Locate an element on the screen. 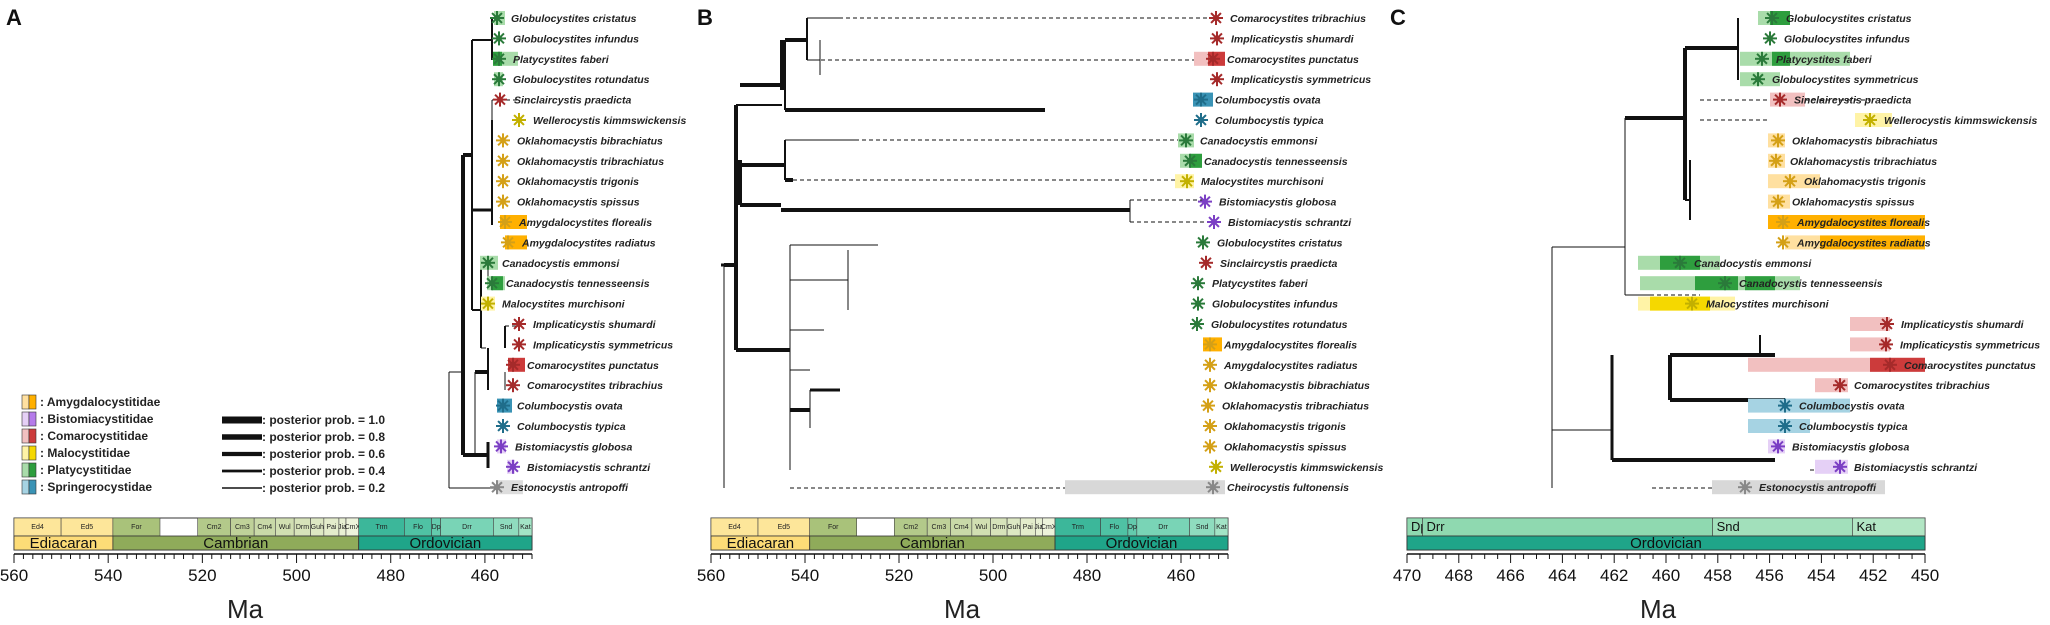 The width and height of the screenshot is (2050, 625). axis-unit-c: Ma is located at coordinates (1658, 609).